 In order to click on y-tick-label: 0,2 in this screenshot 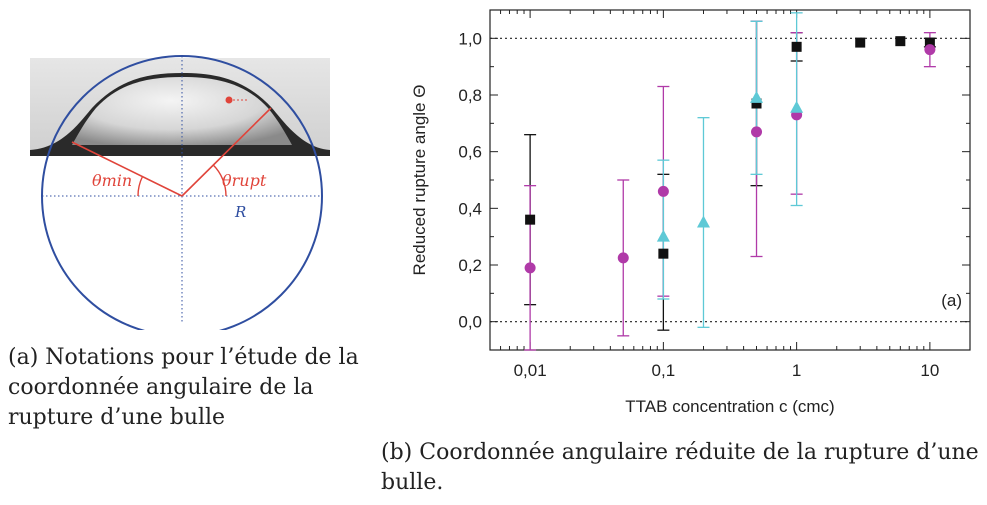, I will do `click(470, 265)`.